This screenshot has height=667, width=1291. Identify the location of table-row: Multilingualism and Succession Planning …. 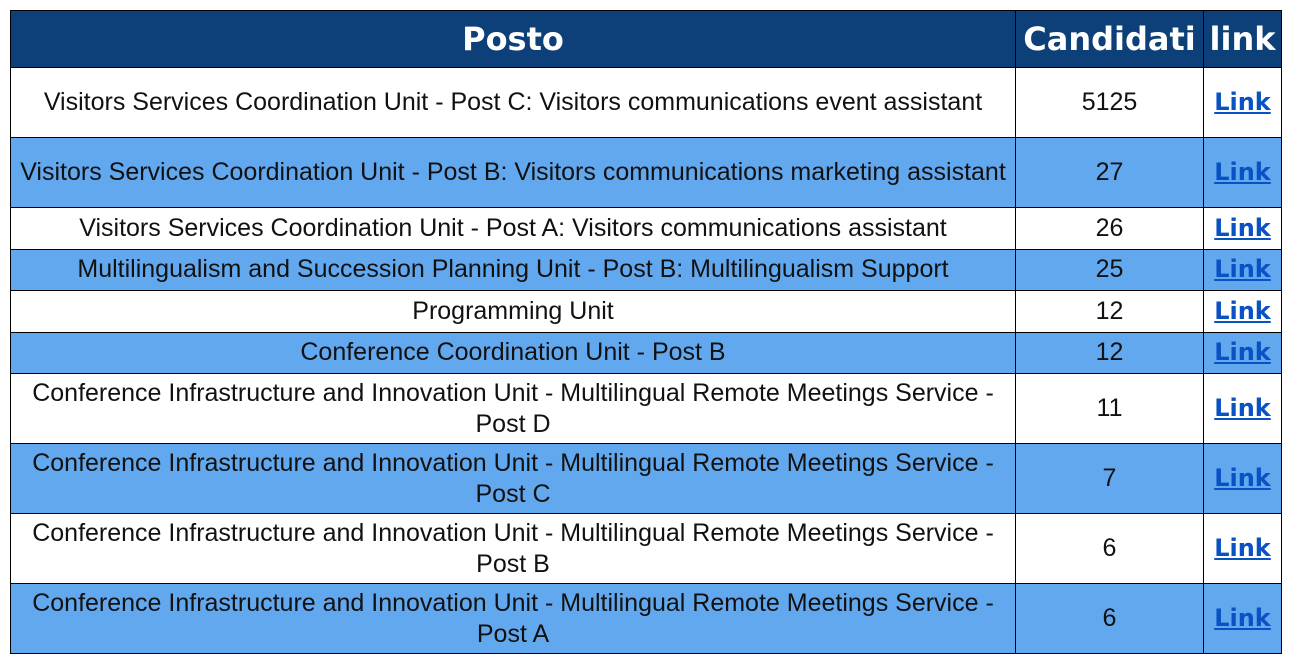
(646, 269).